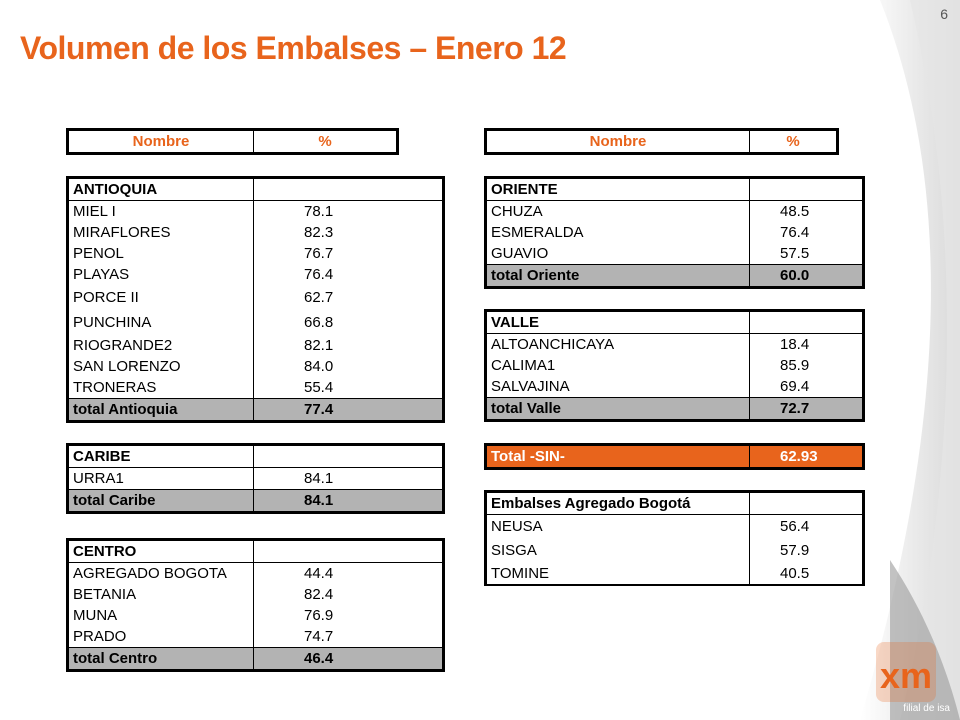 The height and width of the screenshot is (720, 960). I want to click on sin-total-table: Total -SIN- 62.93, so click(674, 456).